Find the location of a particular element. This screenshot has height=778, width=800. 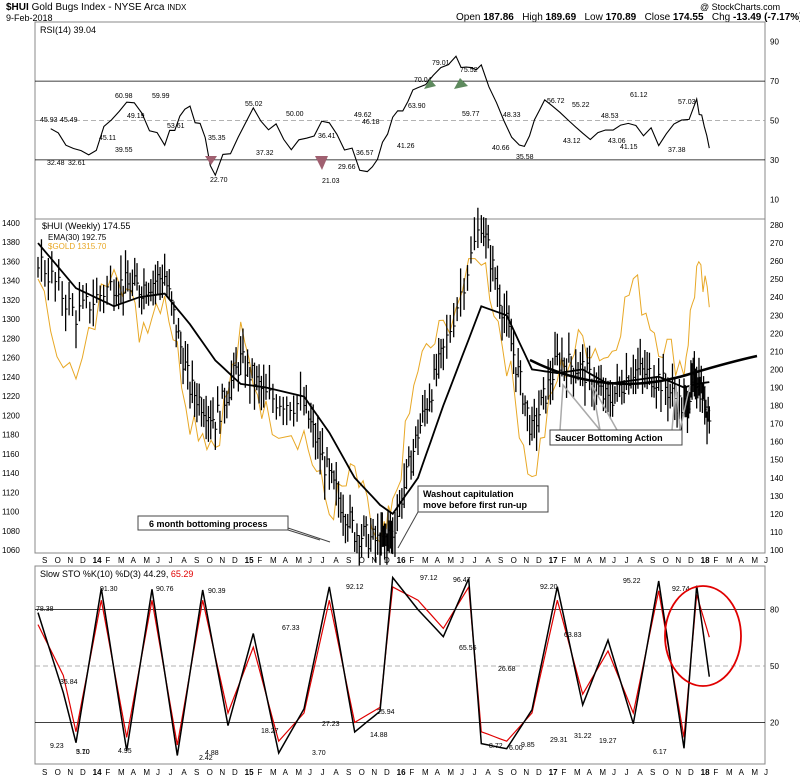

main-left-tick: 1080 is located at coordinates (11, 531).